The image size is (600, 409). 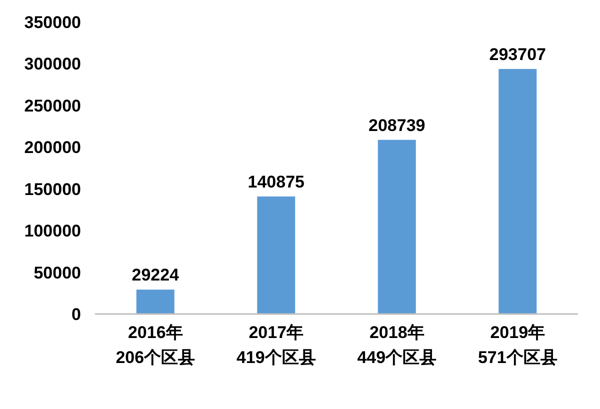 What do you see at coordinates (52, 106) in the screenshot?
I see `y-tick-label: 250000` at bounding box center [52, 106].